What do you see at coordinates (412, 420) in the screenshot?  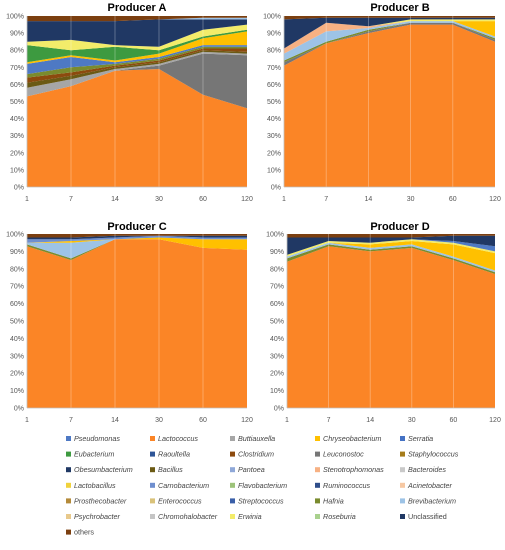 I see `x-tick-label: 30` at bounding box center [412, 420].